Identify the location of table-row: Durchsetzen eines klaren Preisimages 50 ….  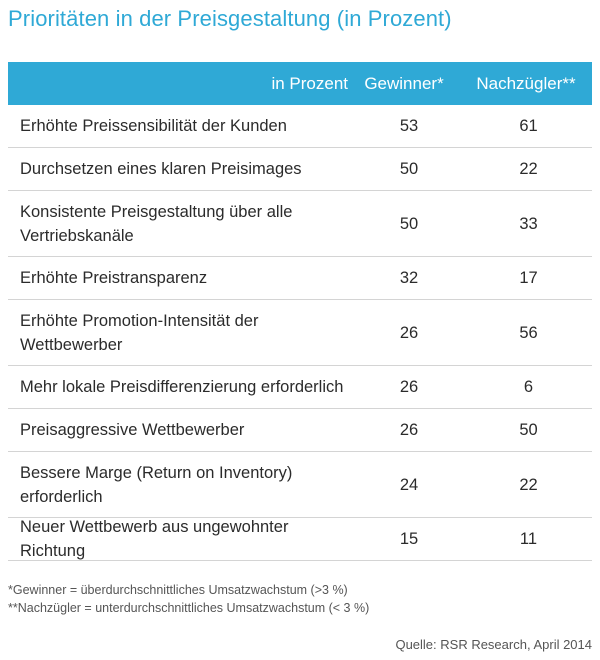
(300, 169).